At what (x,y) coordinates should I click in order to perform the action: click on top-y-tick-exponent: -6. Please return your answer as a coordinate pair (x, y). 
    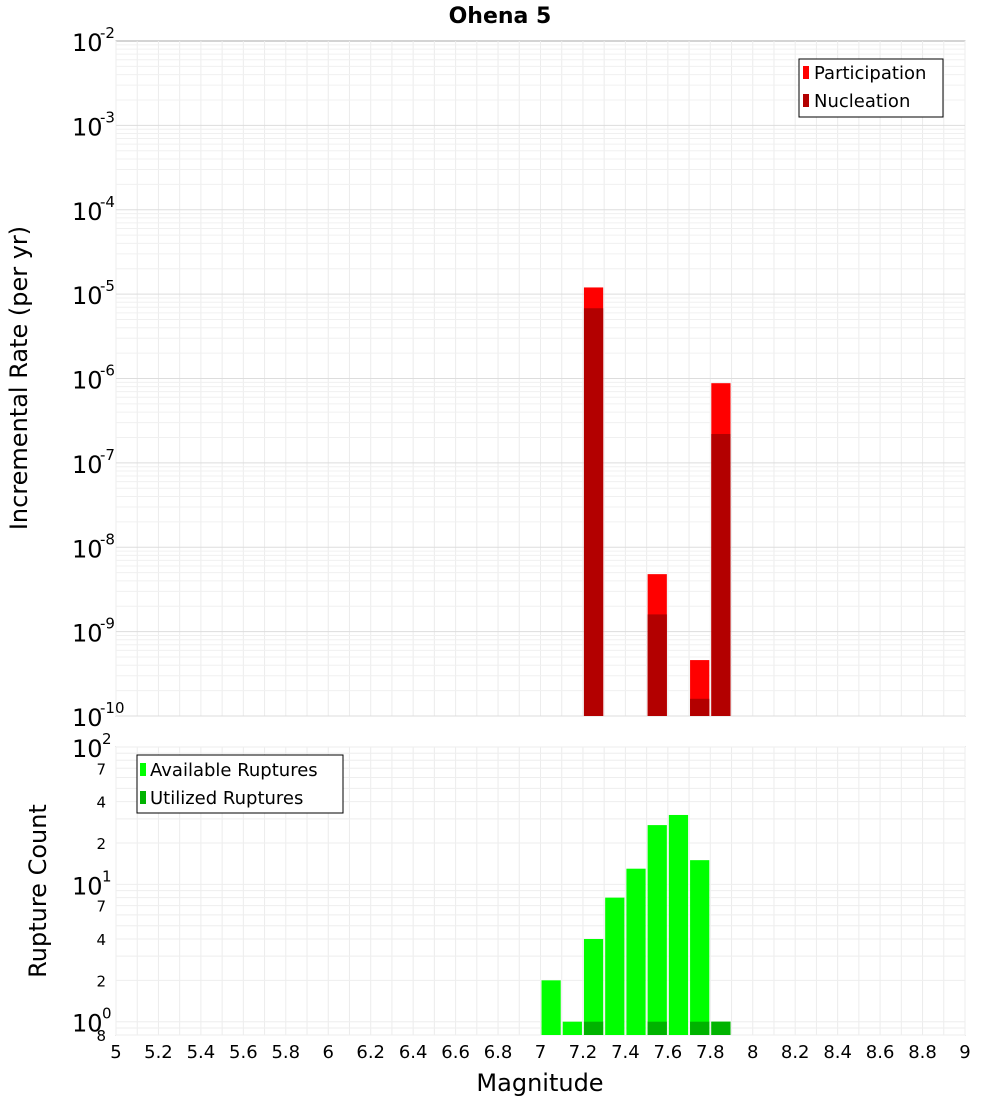
    Looking at the image, I should click on (107, 371).